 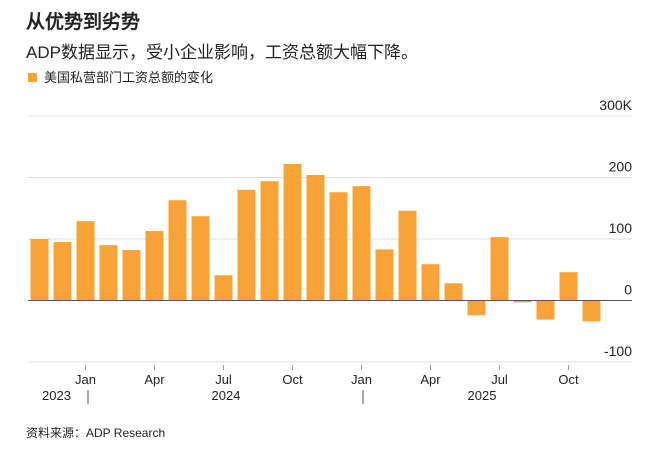 I want to click on y-tick-label: 0, so click(x=628, y=290).